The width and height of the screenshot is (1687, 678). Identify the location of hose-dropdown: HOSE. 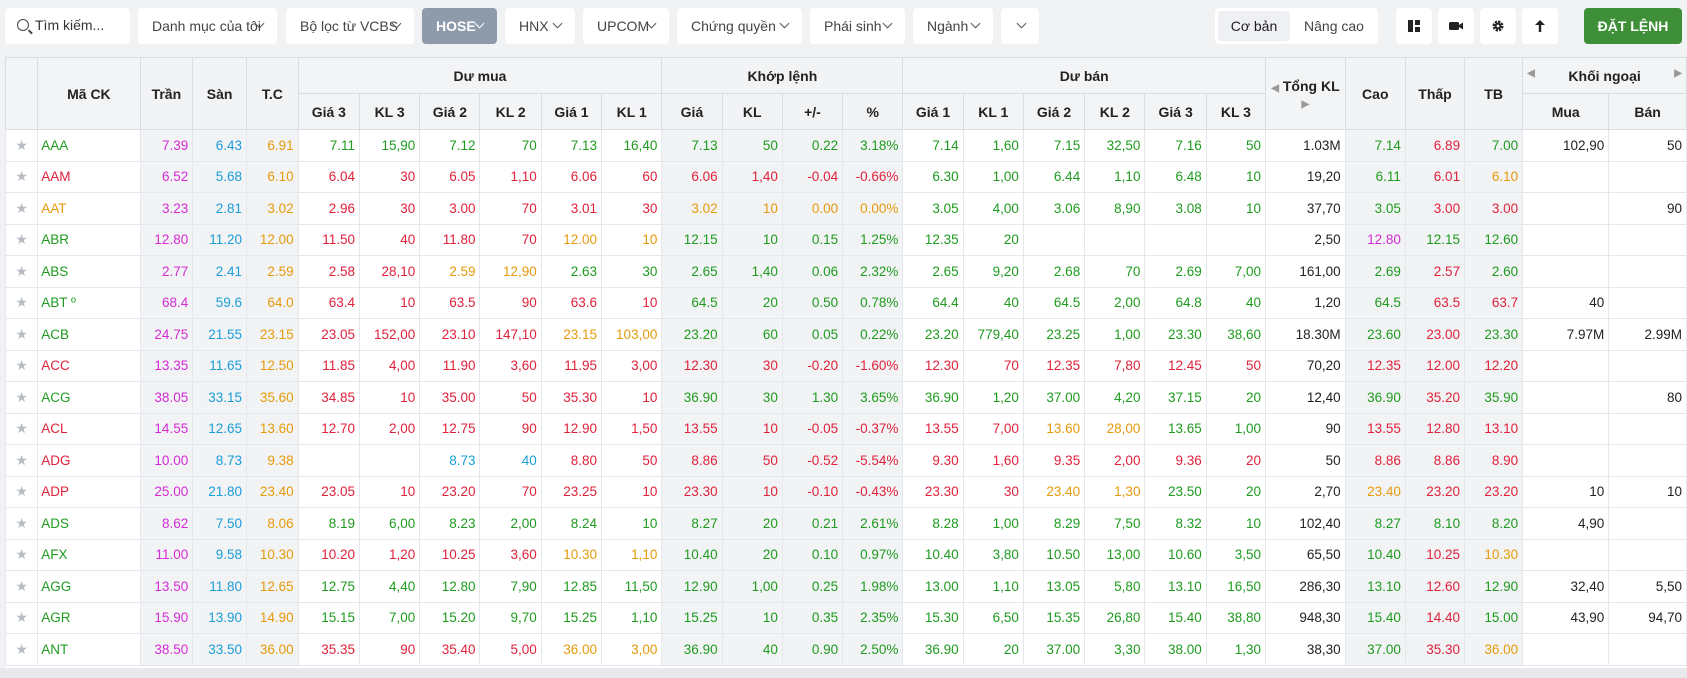
(459, 26).